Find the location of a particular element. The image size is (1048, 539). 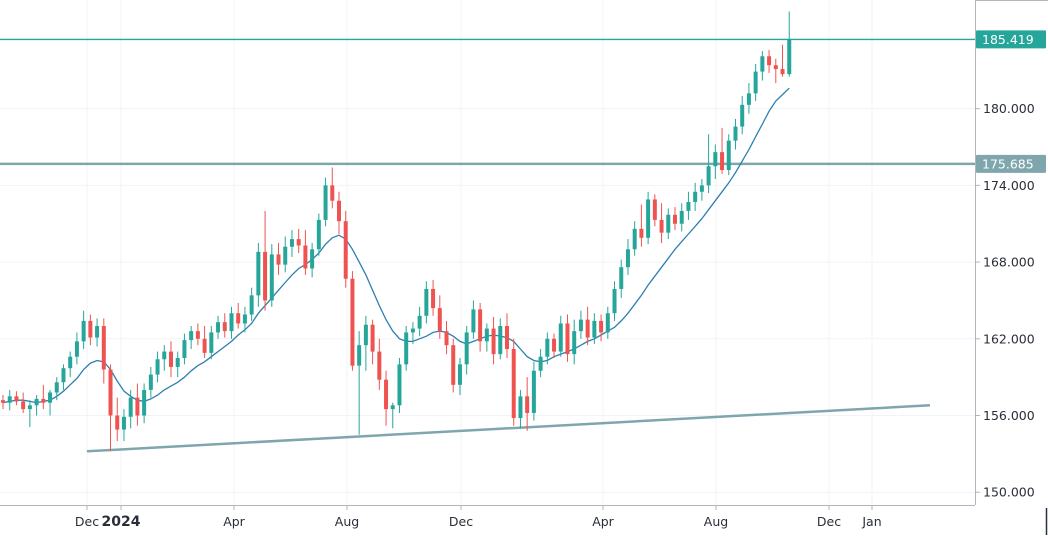

price-tick-label: 156.000 is located at coordinates (1009, 415).